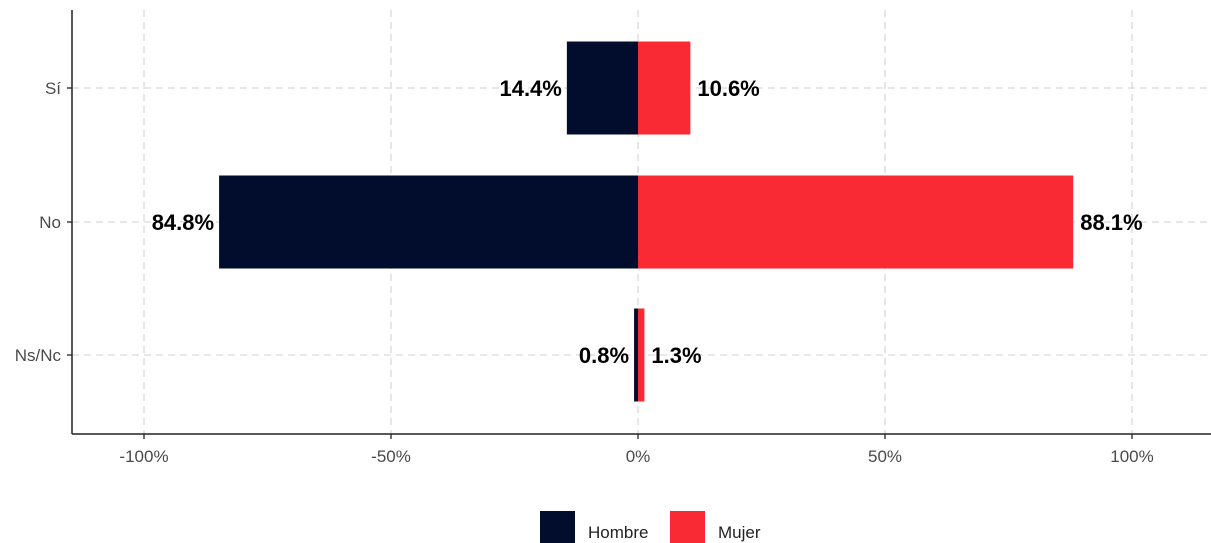  What do you see at coordinates (638, 456) in the screenshot?
I see `x-tick-label-2: 0%` at bounding box center [638, 456].